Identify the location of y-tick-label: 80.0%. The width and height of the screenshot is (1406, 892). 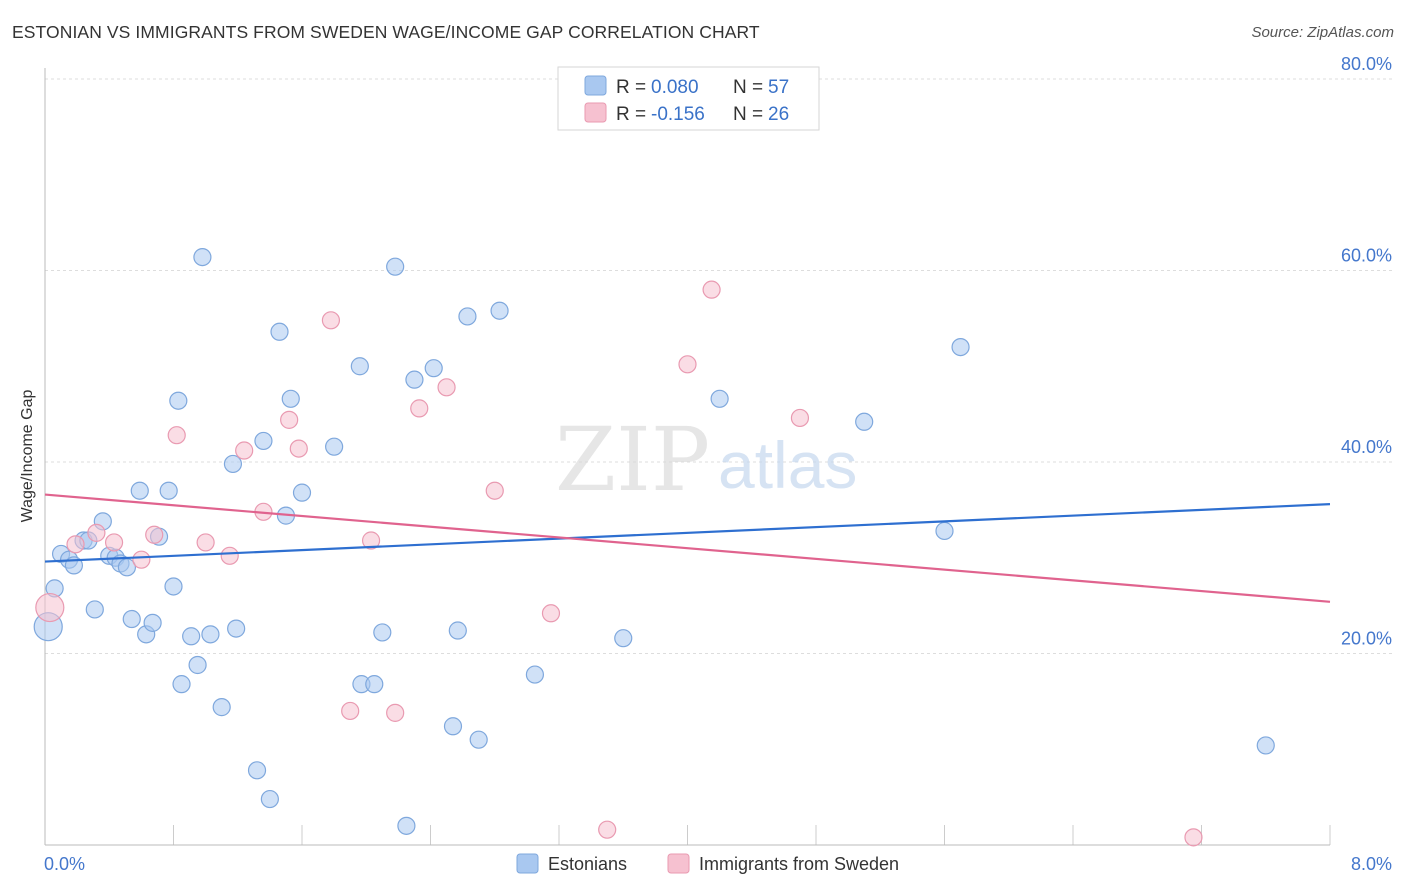
(1366, 64).